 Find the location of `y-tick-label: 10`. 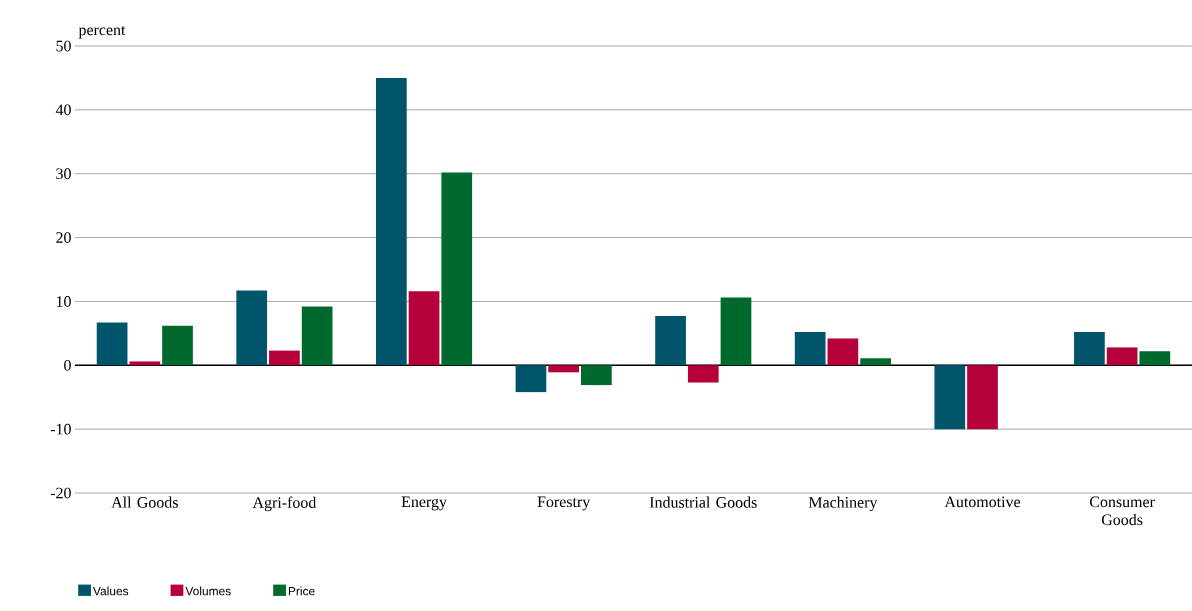

y-tick-label: 10 is located at coordinates (63, 301).